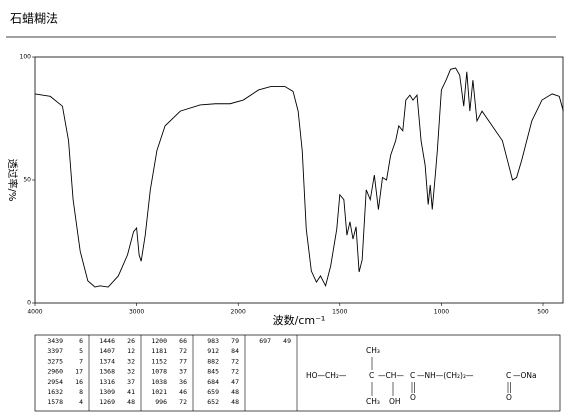 The image size is (570, 417). Describe the element at coordinates (287, 341) in the screenshot. I see `peak-transmittance: 49` at that location.